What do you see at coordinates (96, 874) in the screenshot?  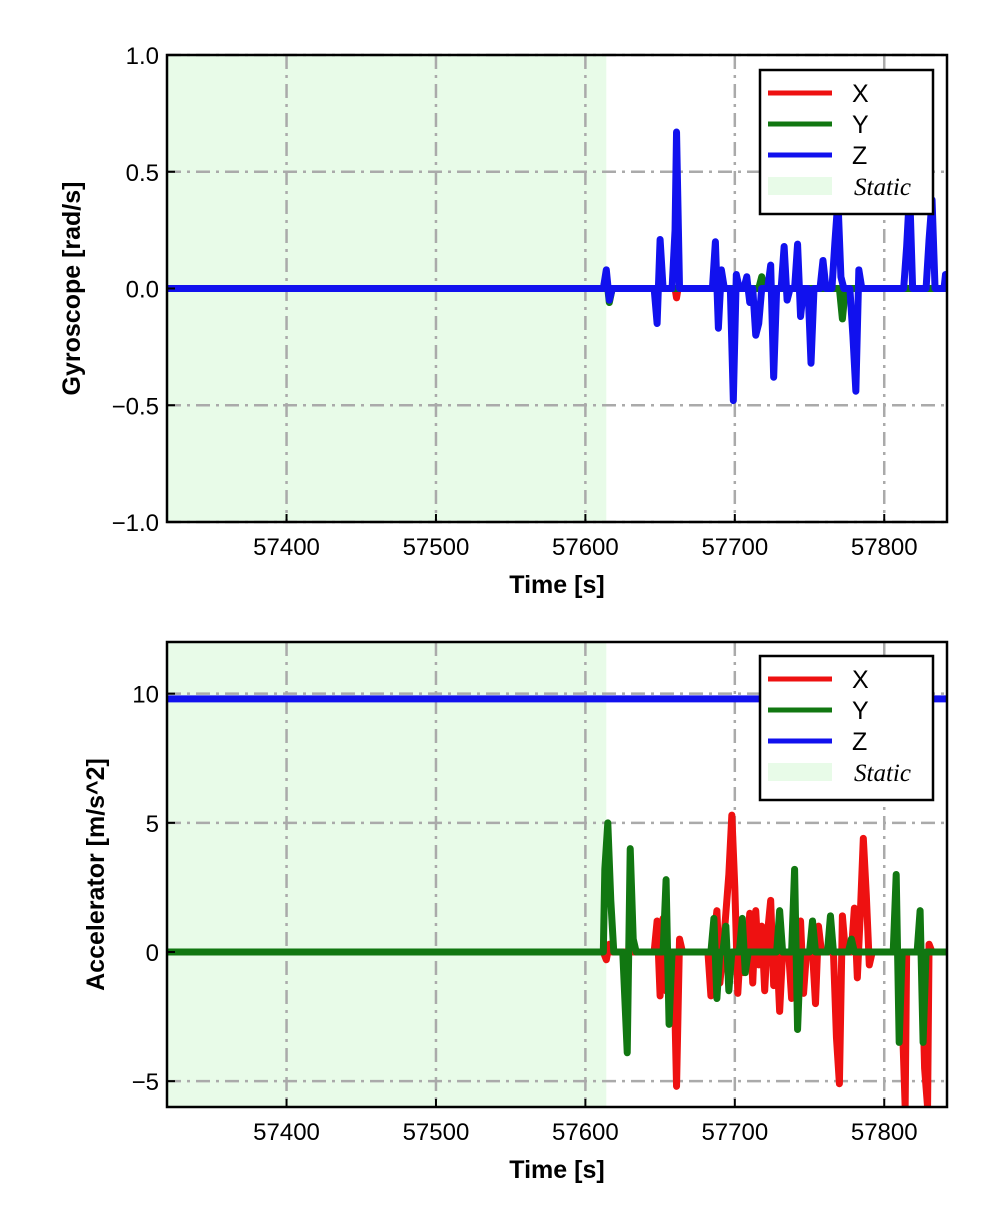 I see `y-axis-title: Accelerator [m/s^2]` at bounding box center [96, 874].